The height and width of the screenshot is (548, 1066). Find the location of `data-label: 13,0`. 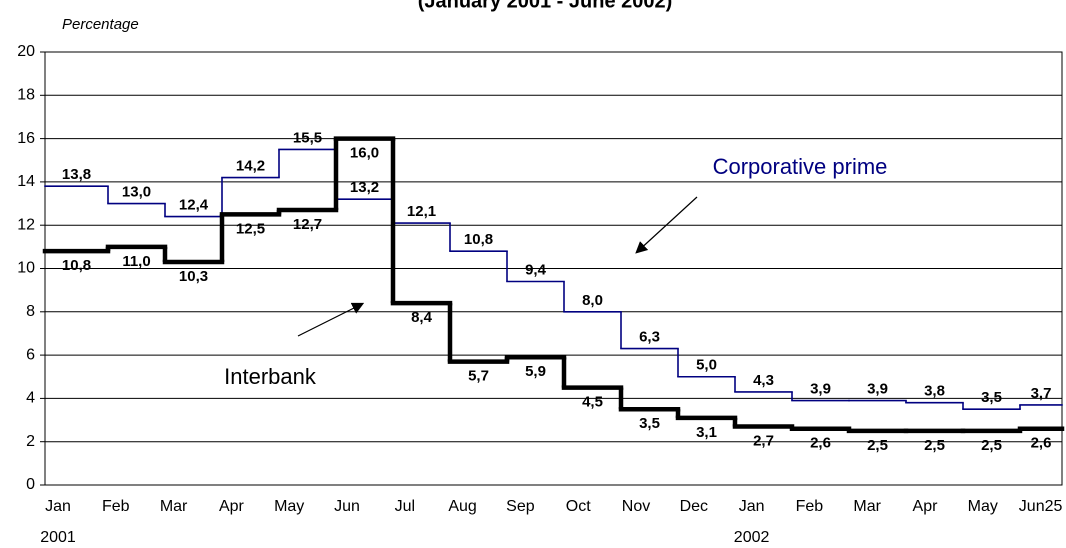

data-label: 13,0 is located at coordinates (136, 192).